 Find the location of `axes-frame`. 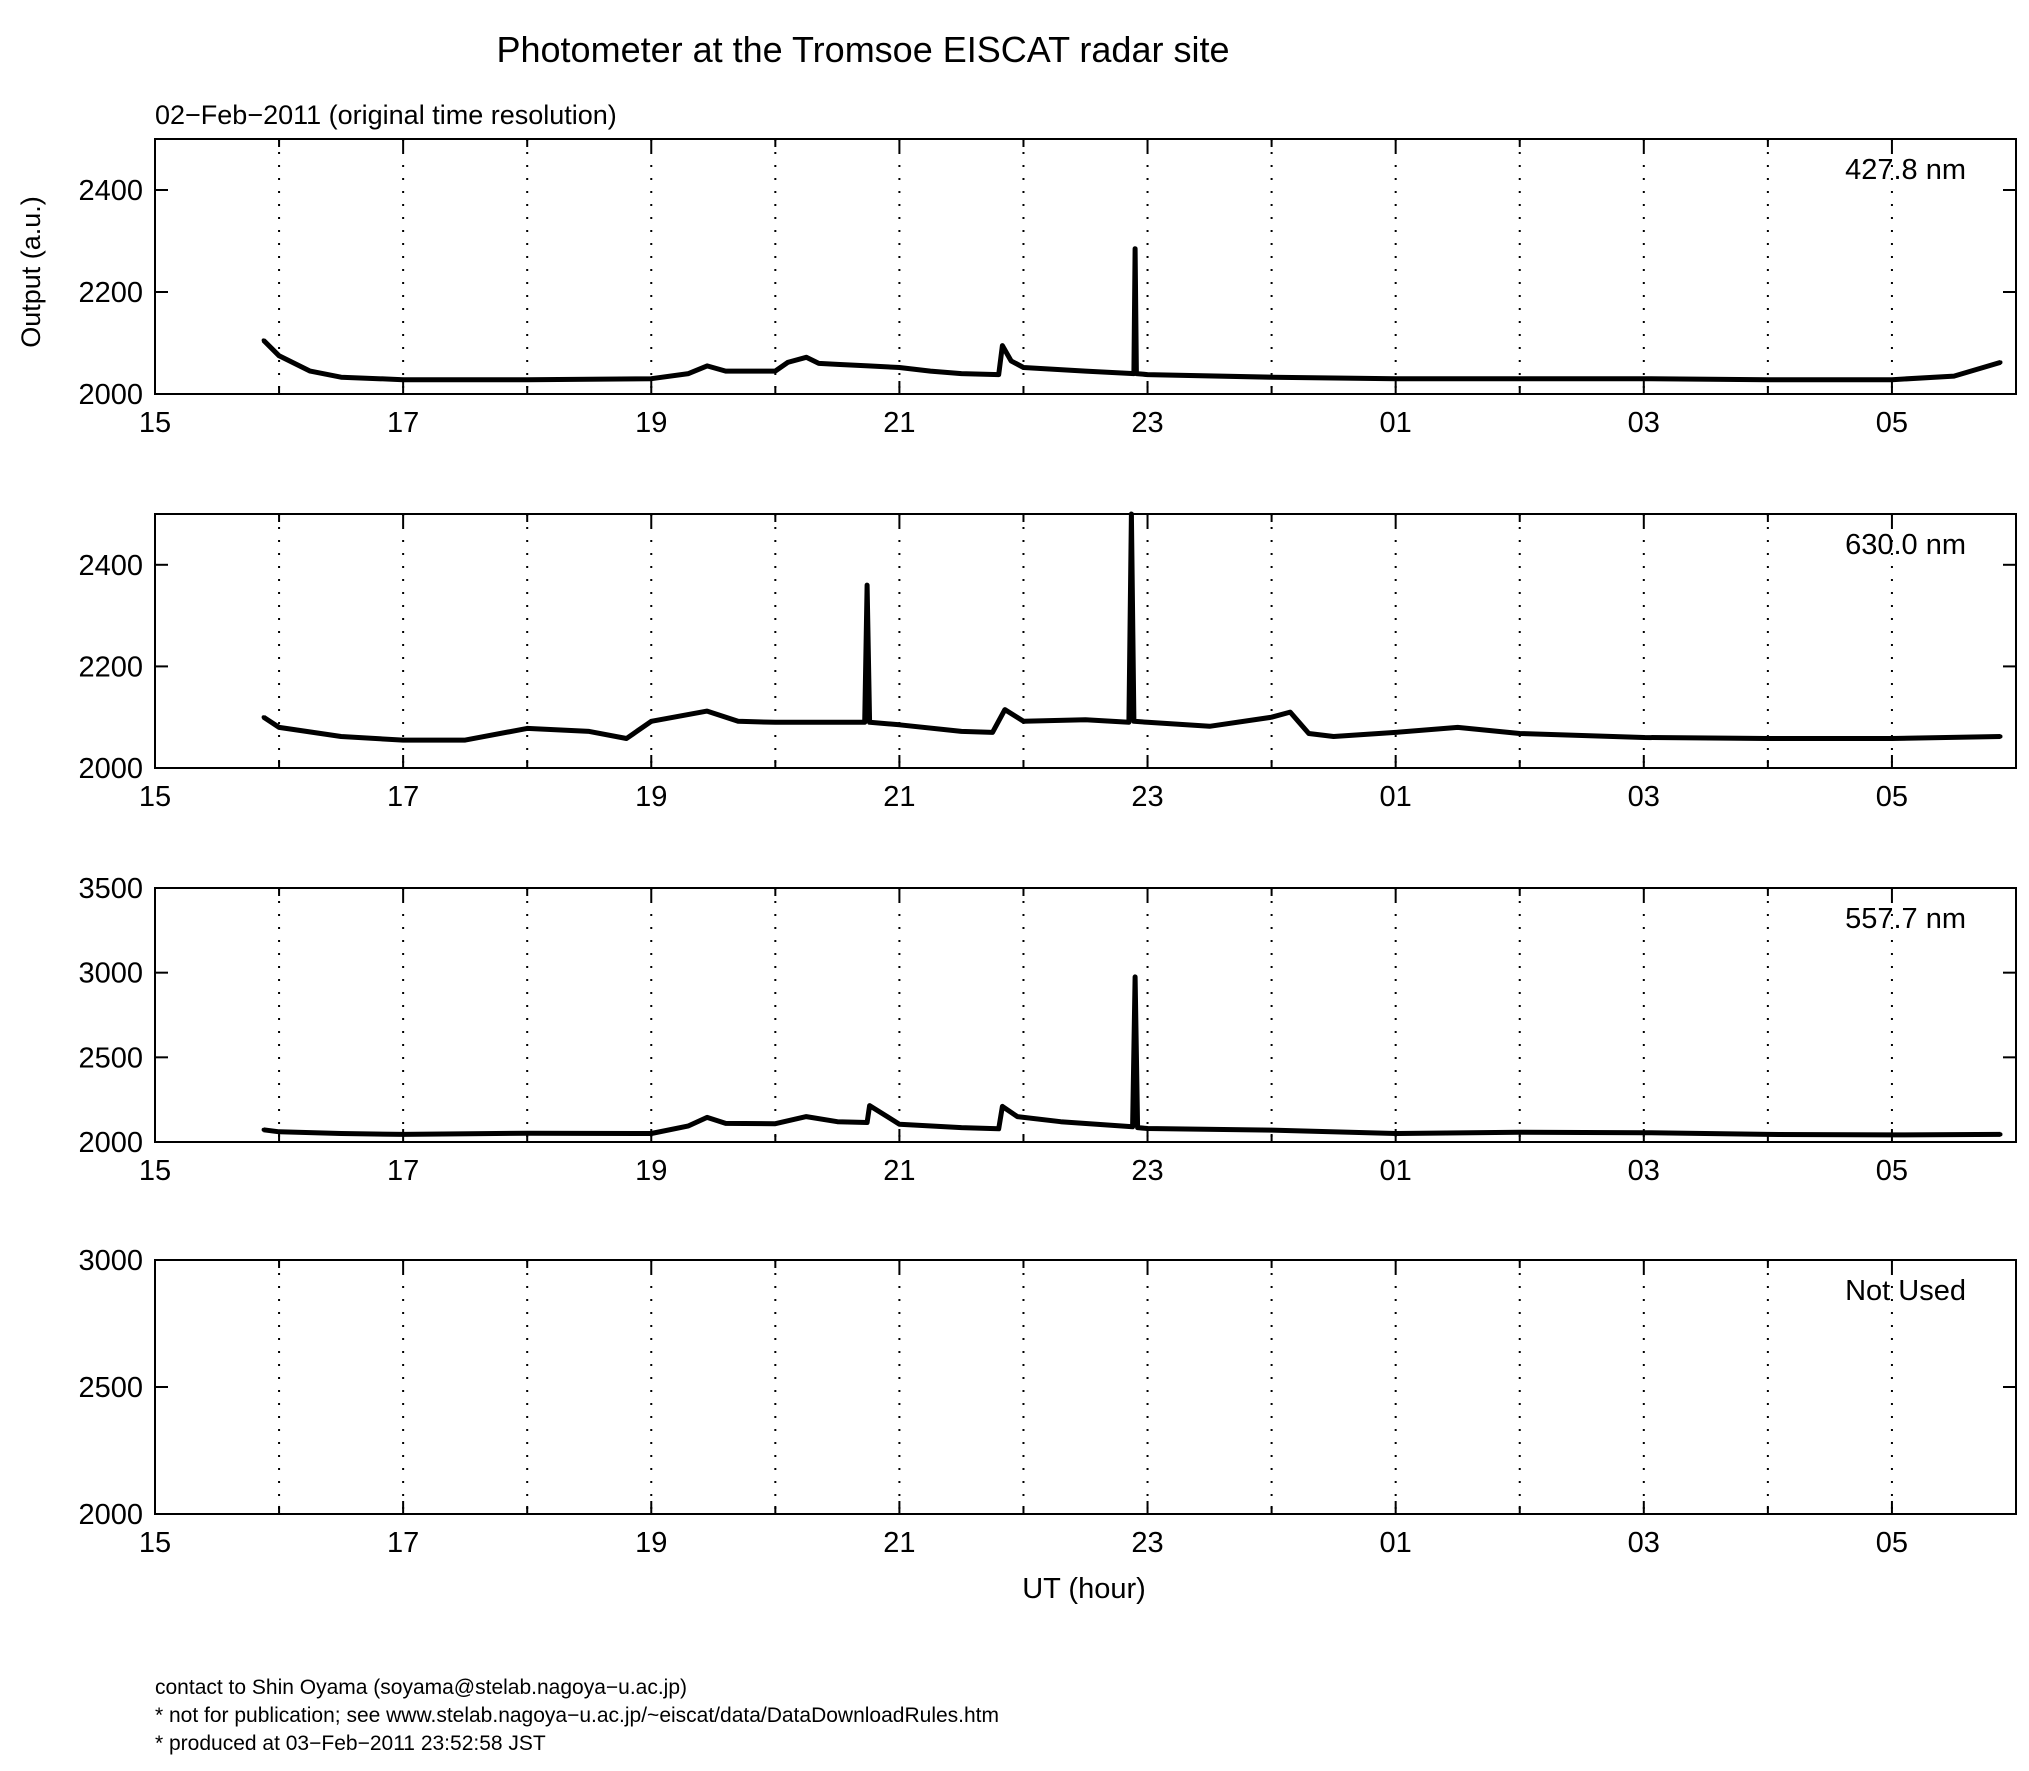

axes-frame is located at coordinates (1085, 1015).